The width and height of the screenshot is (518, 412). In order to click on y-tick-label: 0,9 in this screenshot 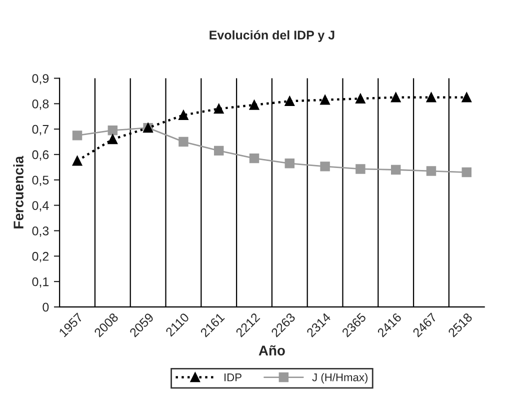, I will do `click(40, 79)`.